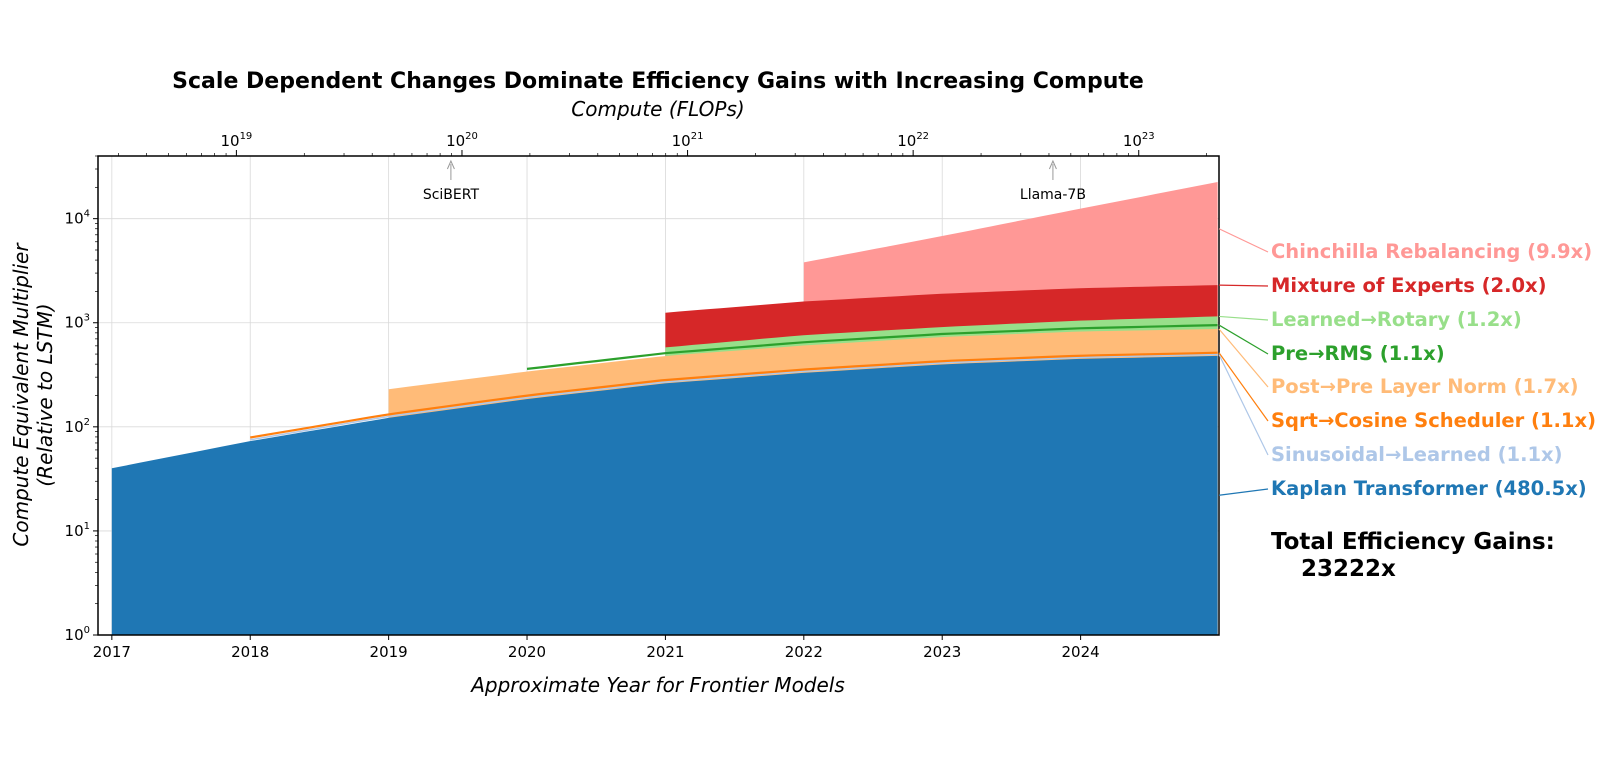  What do you see at coordinates (77, 530) in the screenshot?
I see `y-tick-label: 10¹` at bounding box center [77, 530].